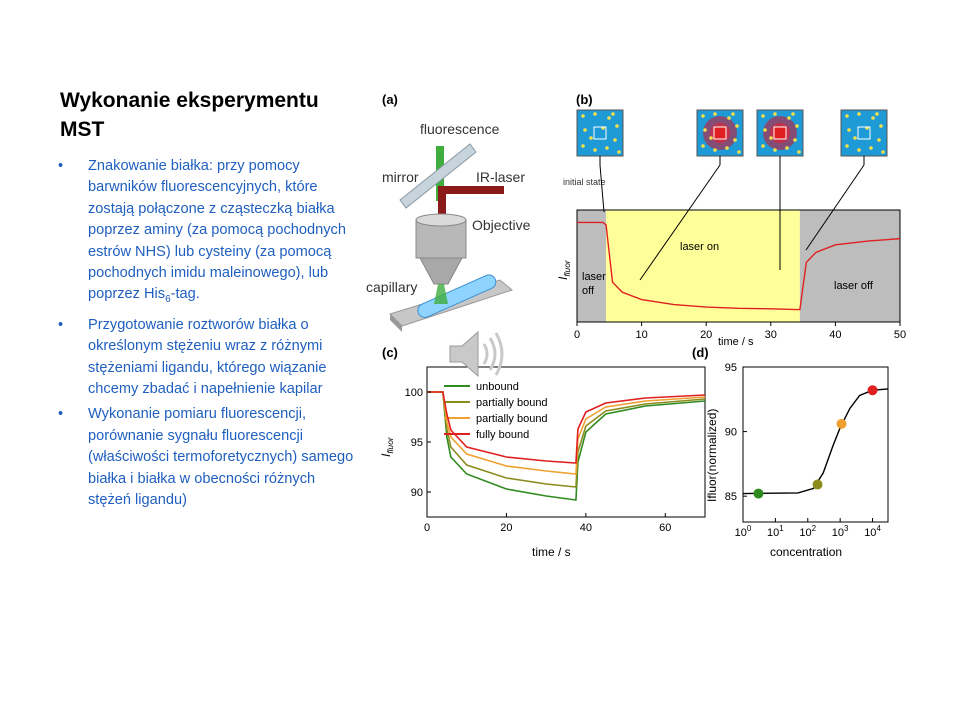 This screenshot has width=960, height=720. I want to click on legend-label-c-2: partially bound, so click(512, 419).